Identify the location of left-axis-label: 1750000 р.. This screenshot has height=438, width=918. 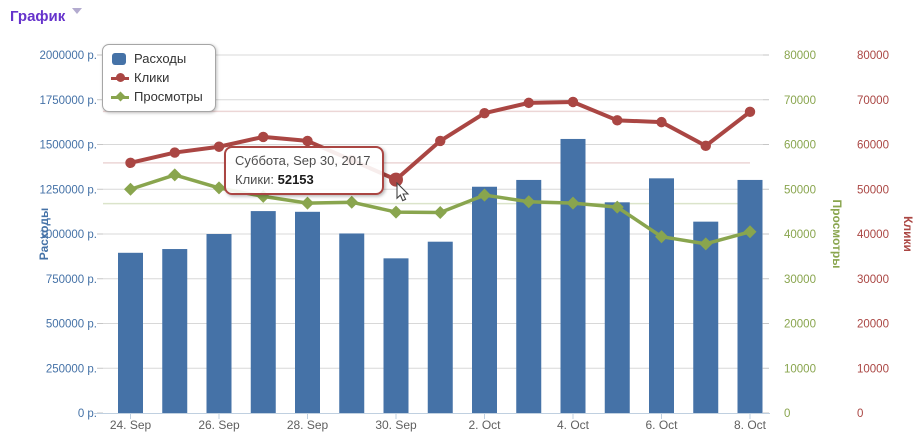
(68, 101).